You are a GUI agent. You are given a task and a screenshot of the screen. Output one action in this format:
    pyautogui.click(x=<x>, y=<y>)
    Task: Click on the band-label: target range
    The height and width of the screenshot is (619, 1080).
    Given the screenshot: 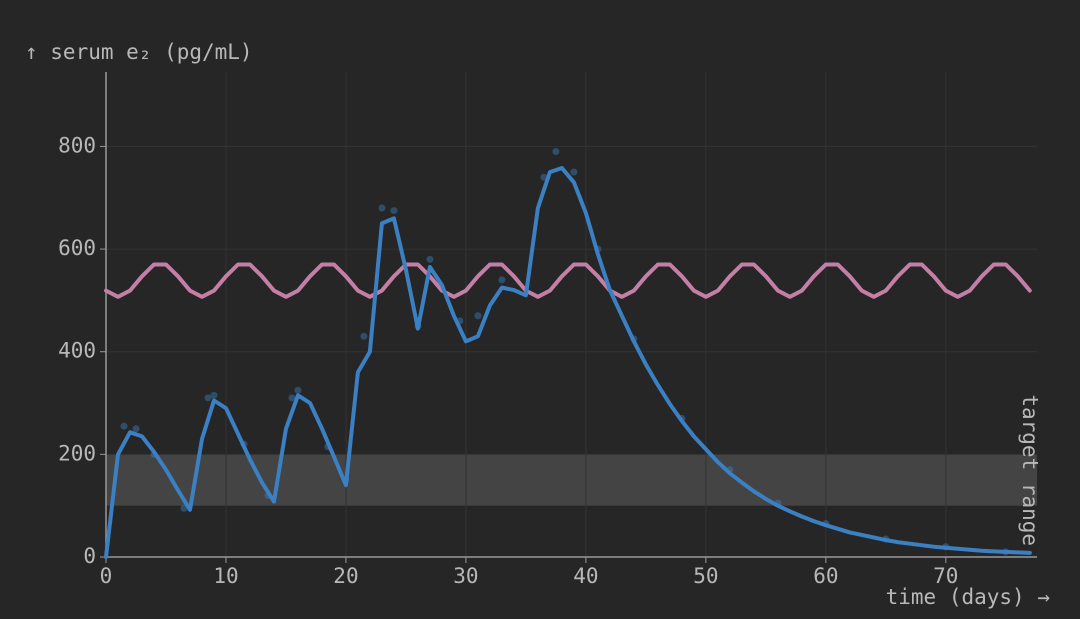 What is the action you would take?
    pyautogui.click(x=1030, y=470)
    